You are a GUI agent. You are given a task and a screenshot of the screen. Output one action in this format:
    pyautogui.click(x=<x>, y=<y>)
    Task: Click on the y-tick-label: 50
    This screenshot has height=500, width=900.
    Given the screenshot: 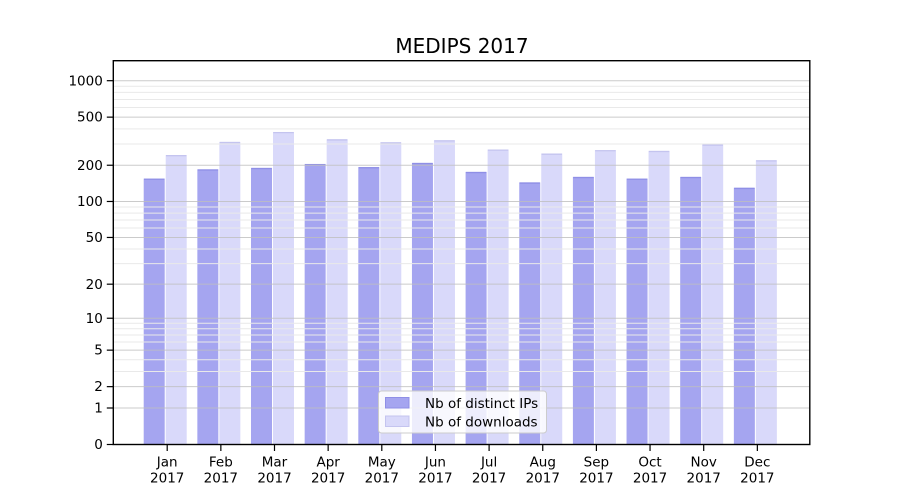 What is the action you would take?
    pyautogui.click(x=94, y=238)
    